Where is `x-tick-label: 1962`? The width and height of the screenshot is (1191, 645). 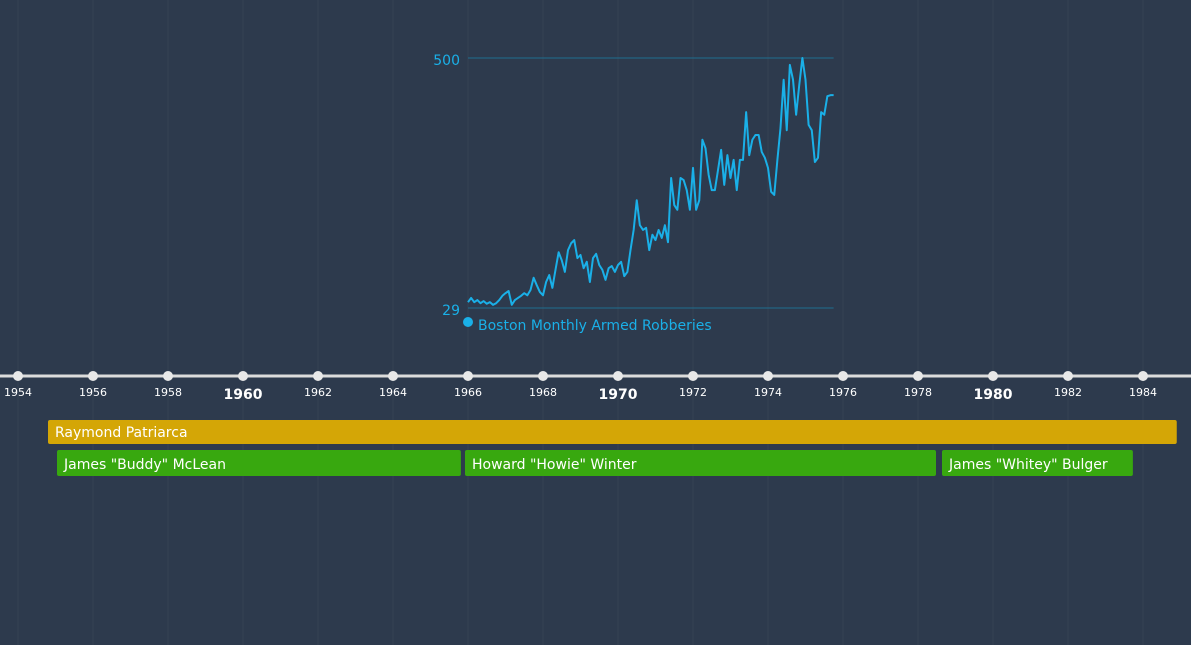
x-tick-label: 1962 is located at coordinates (318, 392).